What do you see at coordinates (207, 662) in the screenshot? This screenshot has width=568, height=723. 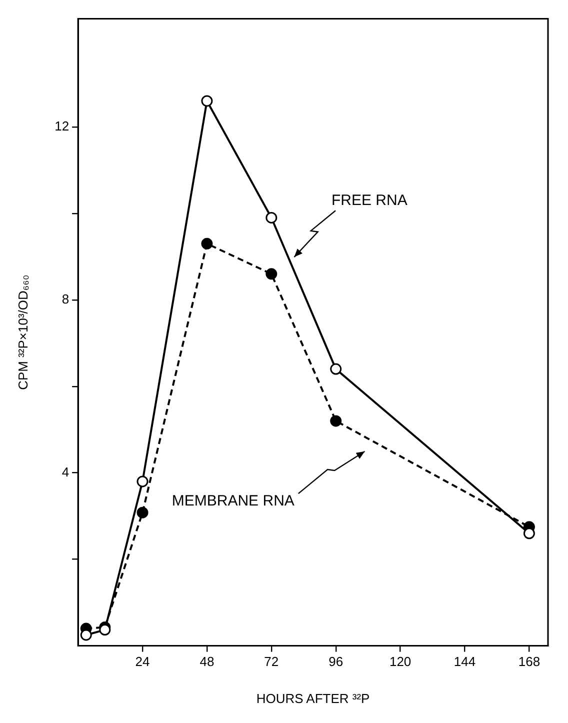 I see `x-tick-label: 48` at bounding box center [207, 662].